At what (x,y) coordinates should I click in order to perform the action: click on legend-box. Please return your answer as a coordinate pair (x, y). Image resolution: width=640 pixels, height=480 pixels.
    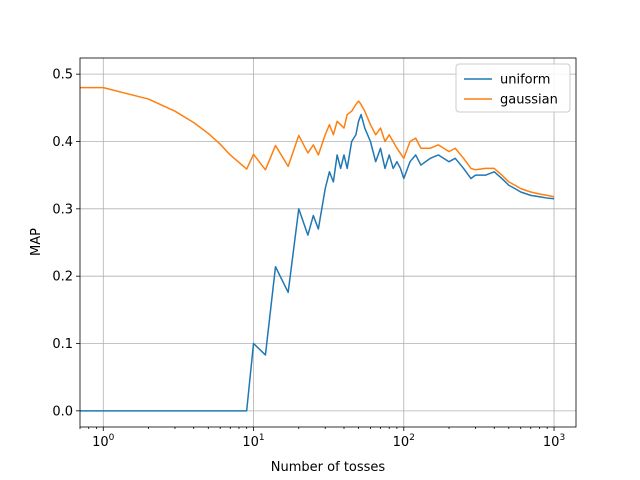
    Looking at the image, I should click on (513, 88).